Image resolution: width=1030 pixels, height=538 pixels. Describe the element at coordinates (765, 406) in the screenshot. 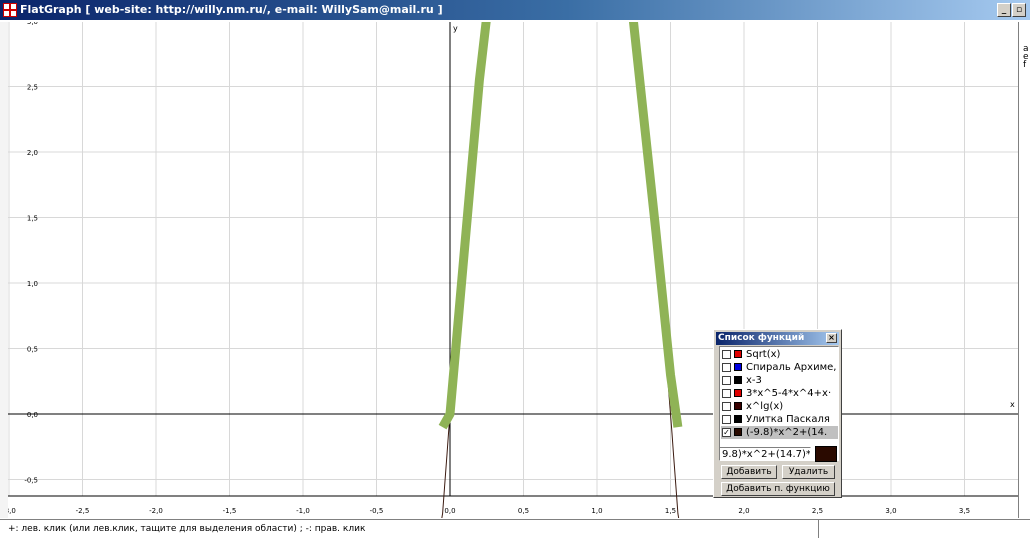

I see `function-label: x^lg(x)` at that location.